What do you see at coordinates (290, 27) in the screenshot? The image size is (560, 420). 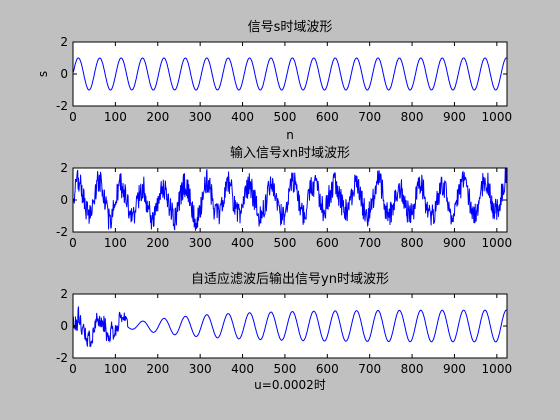 I see `chart-title: 信号s时域波形` at bounding box center [290, 27].